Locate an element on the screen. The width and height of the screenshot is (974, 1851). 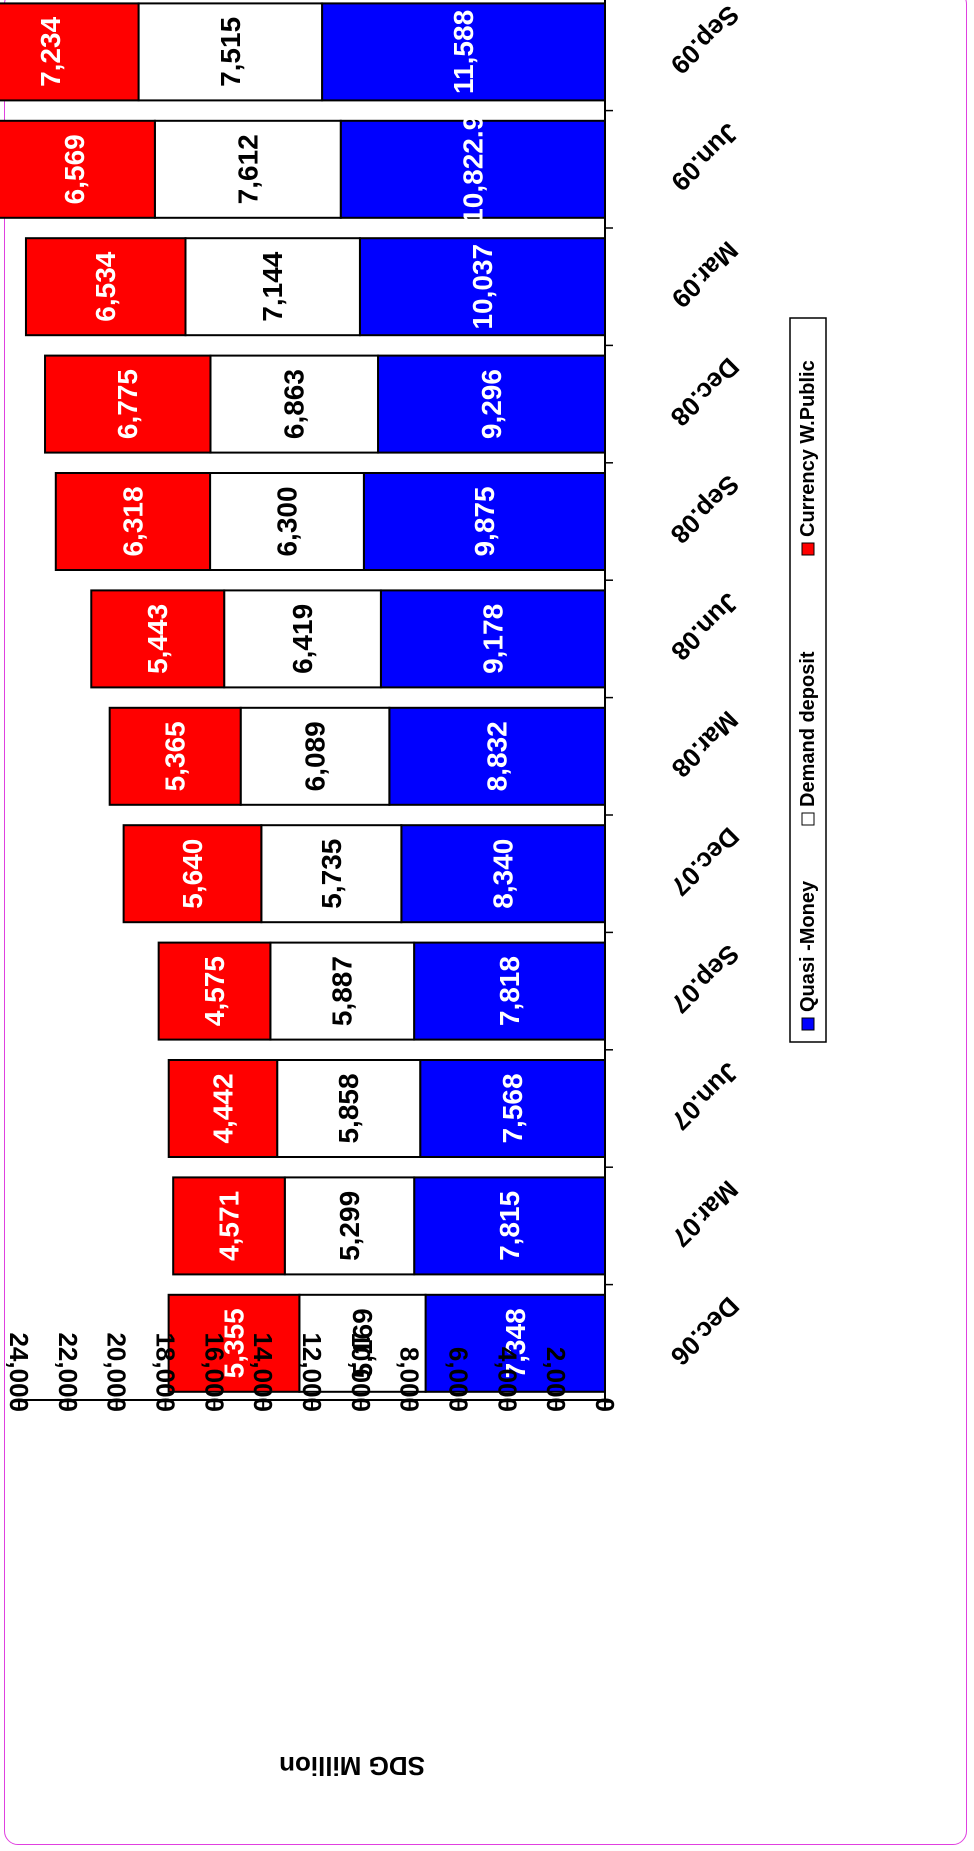
category-label: Sep.08 is located at coordinates (705, 509).